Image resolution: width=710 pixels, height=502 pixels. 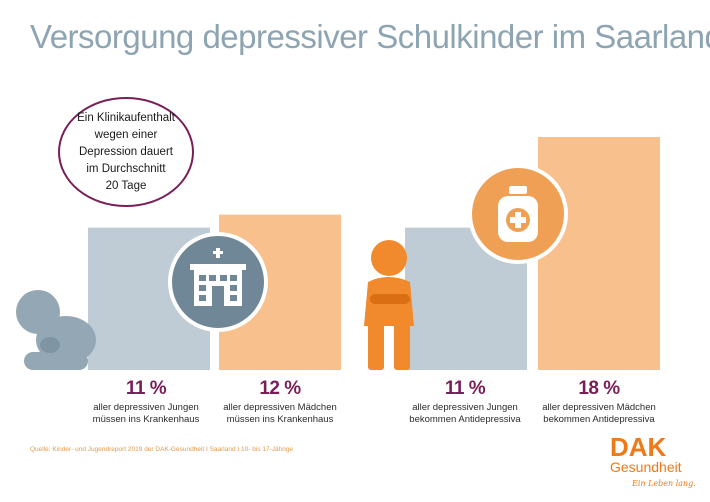 What do you see at coordinates (218, 282) in the screenshot?
I see `hospital-icon` at bounding box center [218, 282].